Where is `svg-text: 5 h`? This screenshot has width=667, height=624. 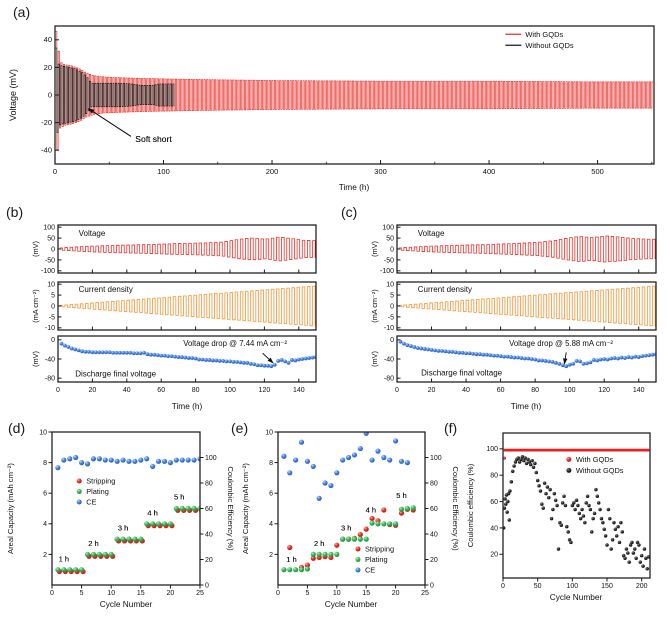
svg-text: 5 h is located at coordinates (401, 495).